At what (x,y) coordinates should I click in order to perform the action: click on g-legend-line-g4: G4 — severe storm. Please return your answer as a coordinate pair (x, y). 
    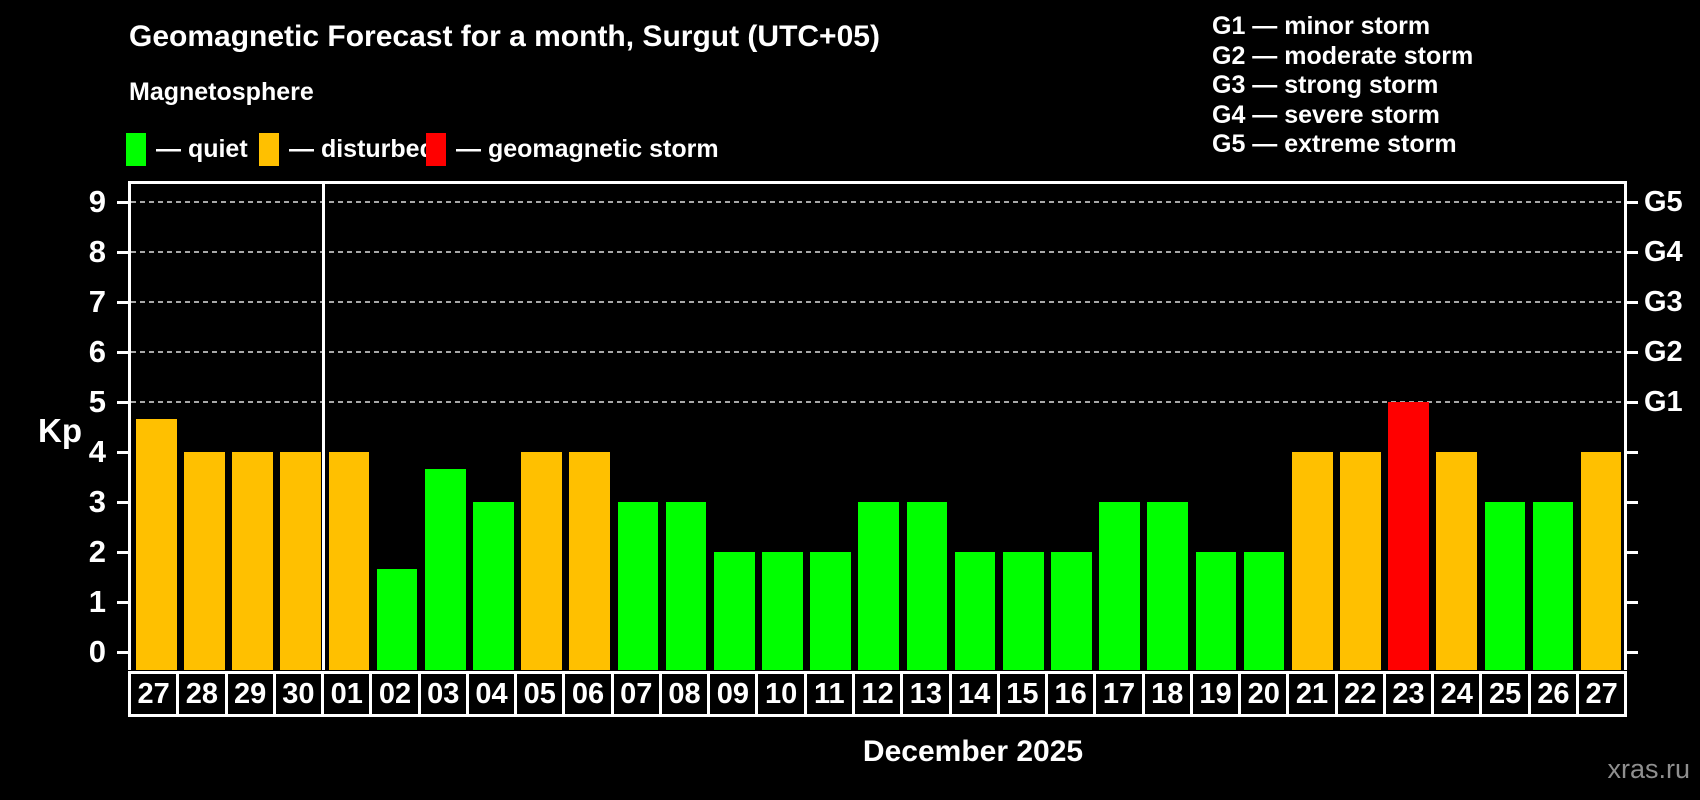
    Looking at the image, I should click on (1326, 114).